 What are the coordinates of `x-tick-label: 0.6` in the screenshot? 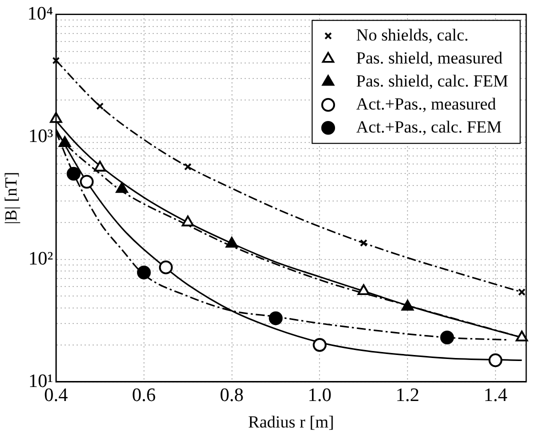 It's located at (144, 395).